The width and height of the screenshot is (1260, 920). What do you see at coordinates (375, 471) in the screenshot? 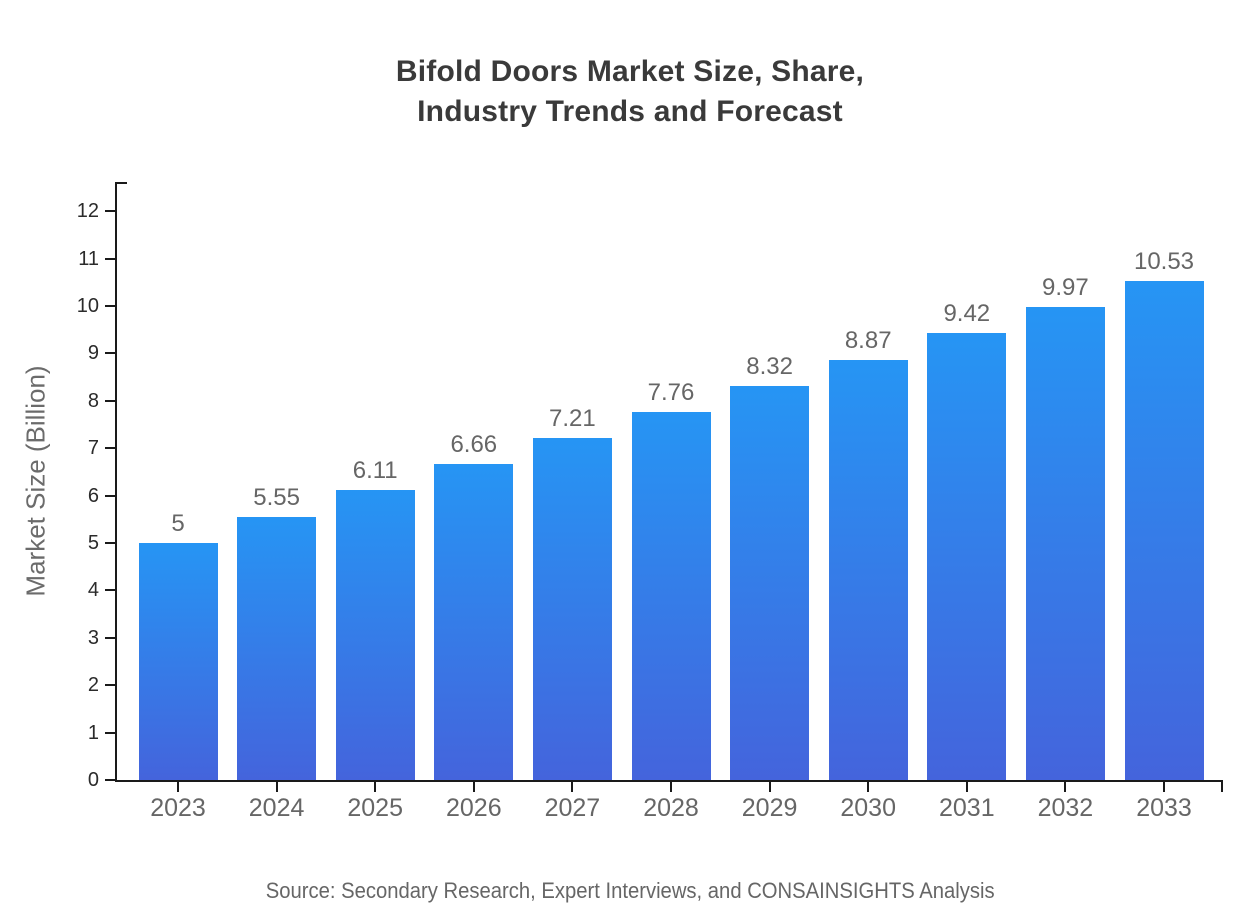
I see `bar-value-label: 6.11` at bounding box center [375, 471].